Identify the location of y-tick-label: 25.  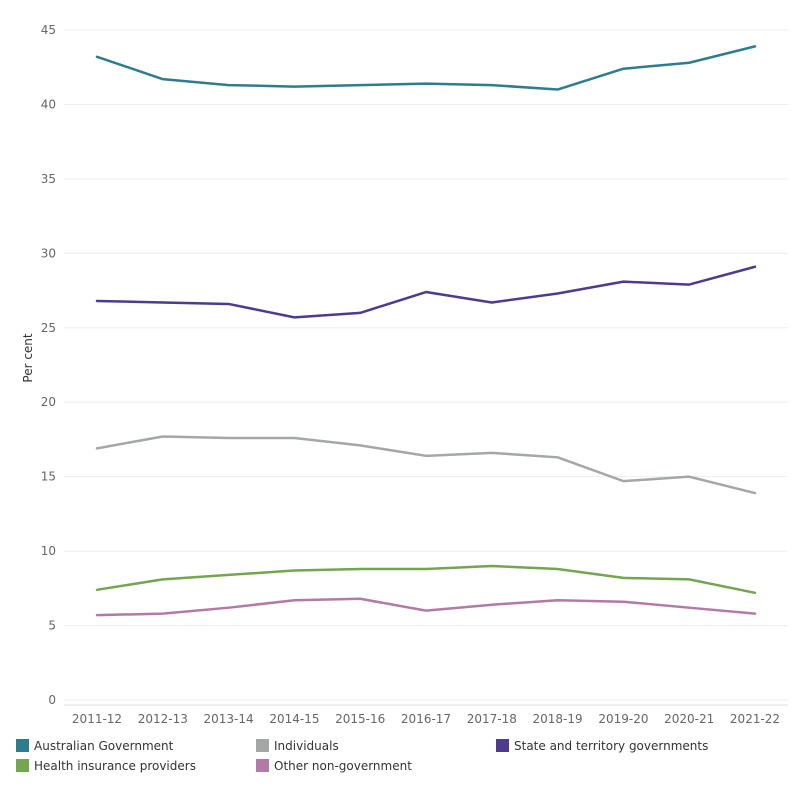
(48, 328).